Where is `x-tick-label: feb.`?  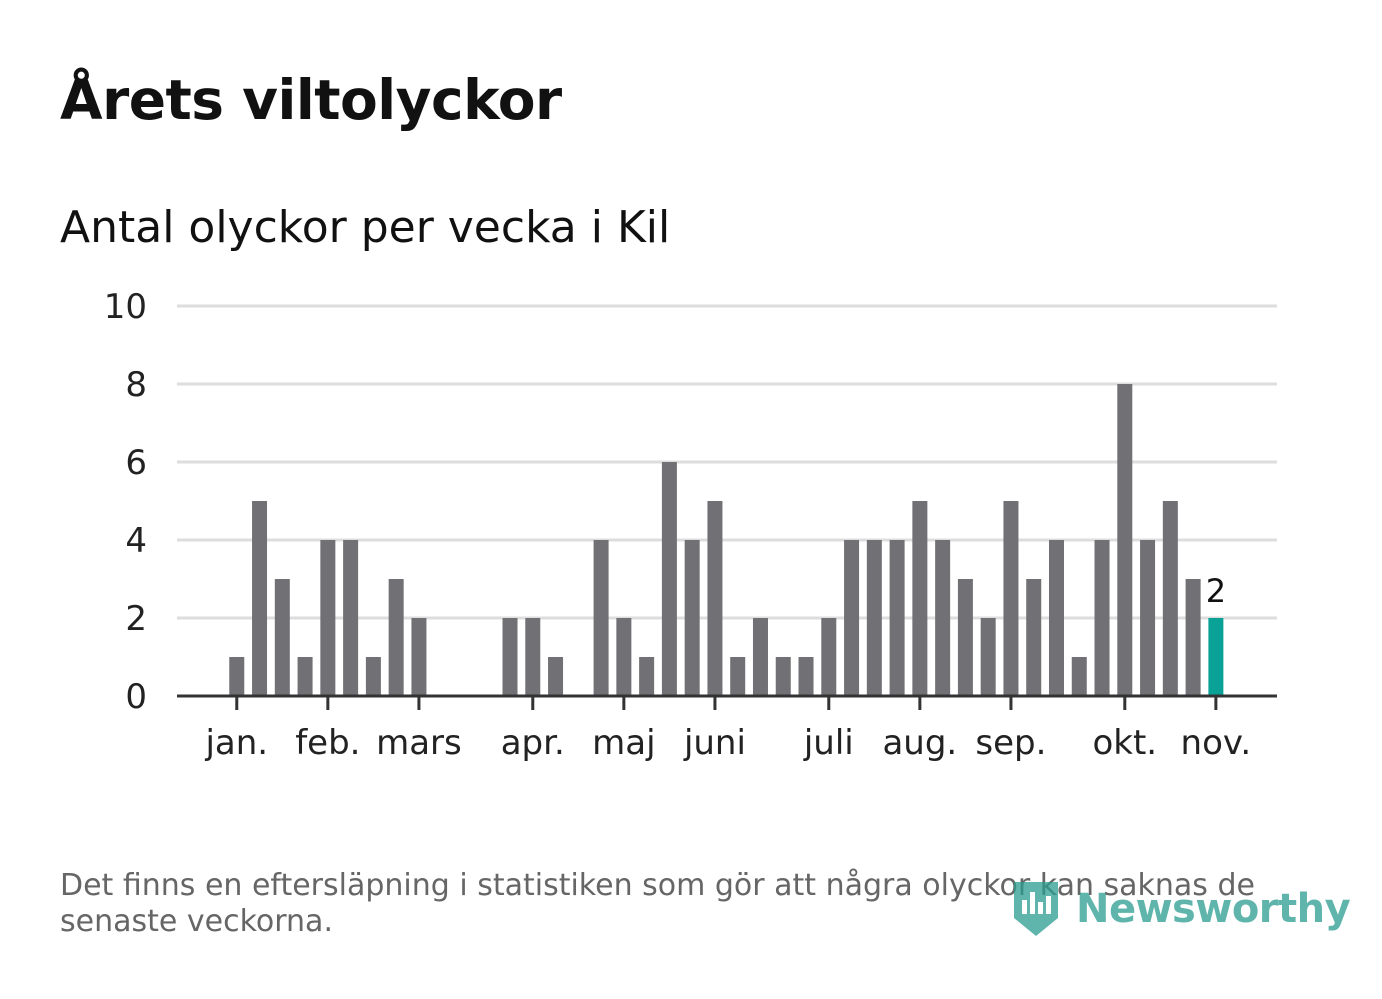
x-tick-label: feb. is located at coordinates (327, 743).